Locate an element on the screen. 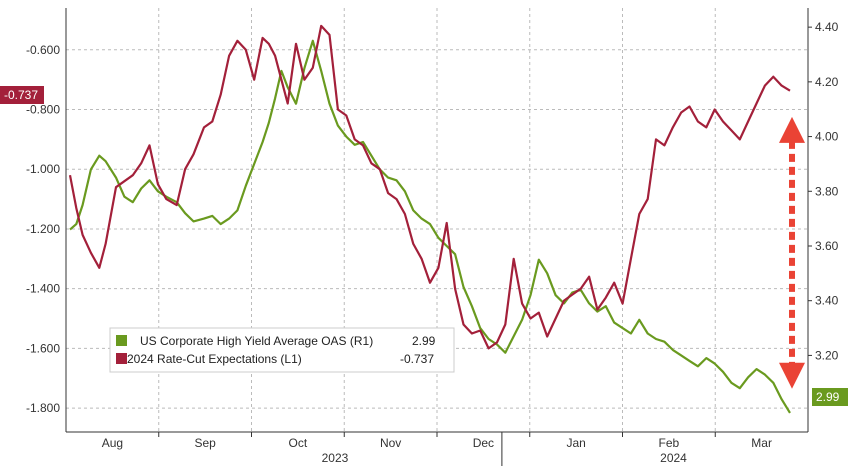 This screenshot has height=466, width=848. legend-swatch-ratecut is located at coordinates (121, 358).